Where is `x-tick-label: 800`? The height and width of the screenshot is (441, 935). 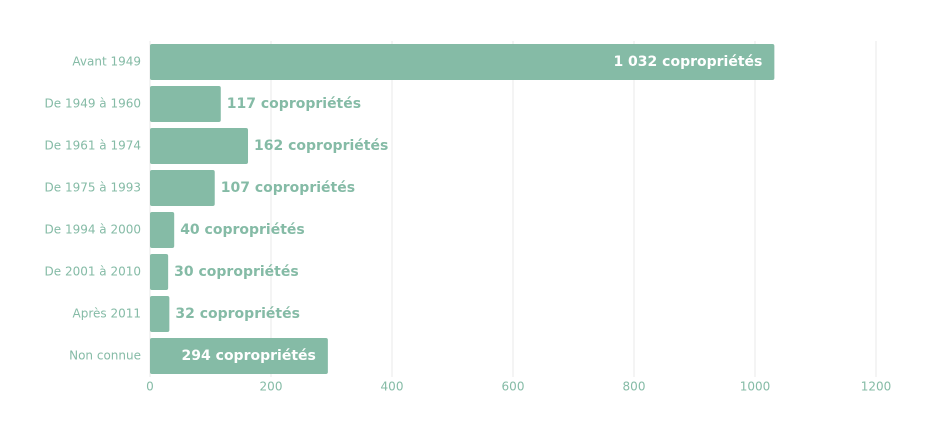 x-tick-label: 800 is located at coordinates (634, 387).